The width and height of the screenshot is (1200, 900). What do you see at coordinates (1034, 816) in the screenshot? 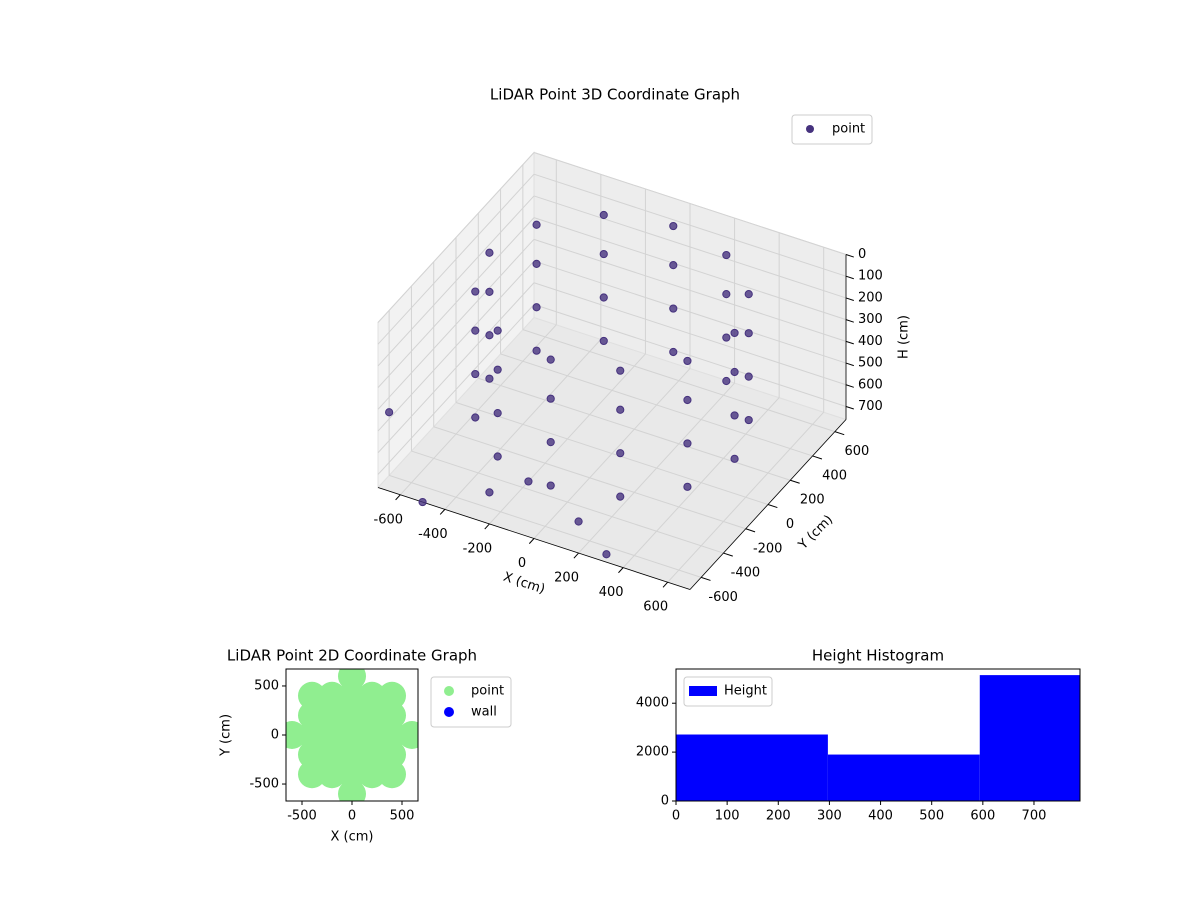
I see `x-tick-label: 700` at bounding box center [1034, 816].